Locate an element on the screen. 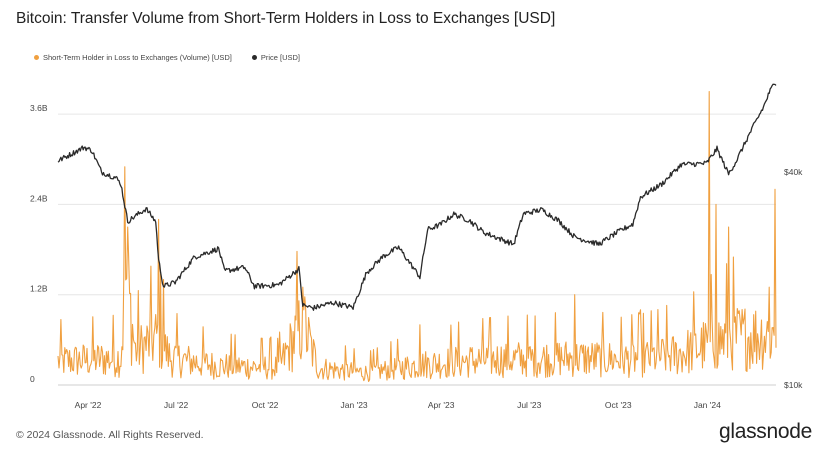 The height and width of the screenshot is (464, 828). x-tick-label: Oct '22 is located at coordinates (265, 405).